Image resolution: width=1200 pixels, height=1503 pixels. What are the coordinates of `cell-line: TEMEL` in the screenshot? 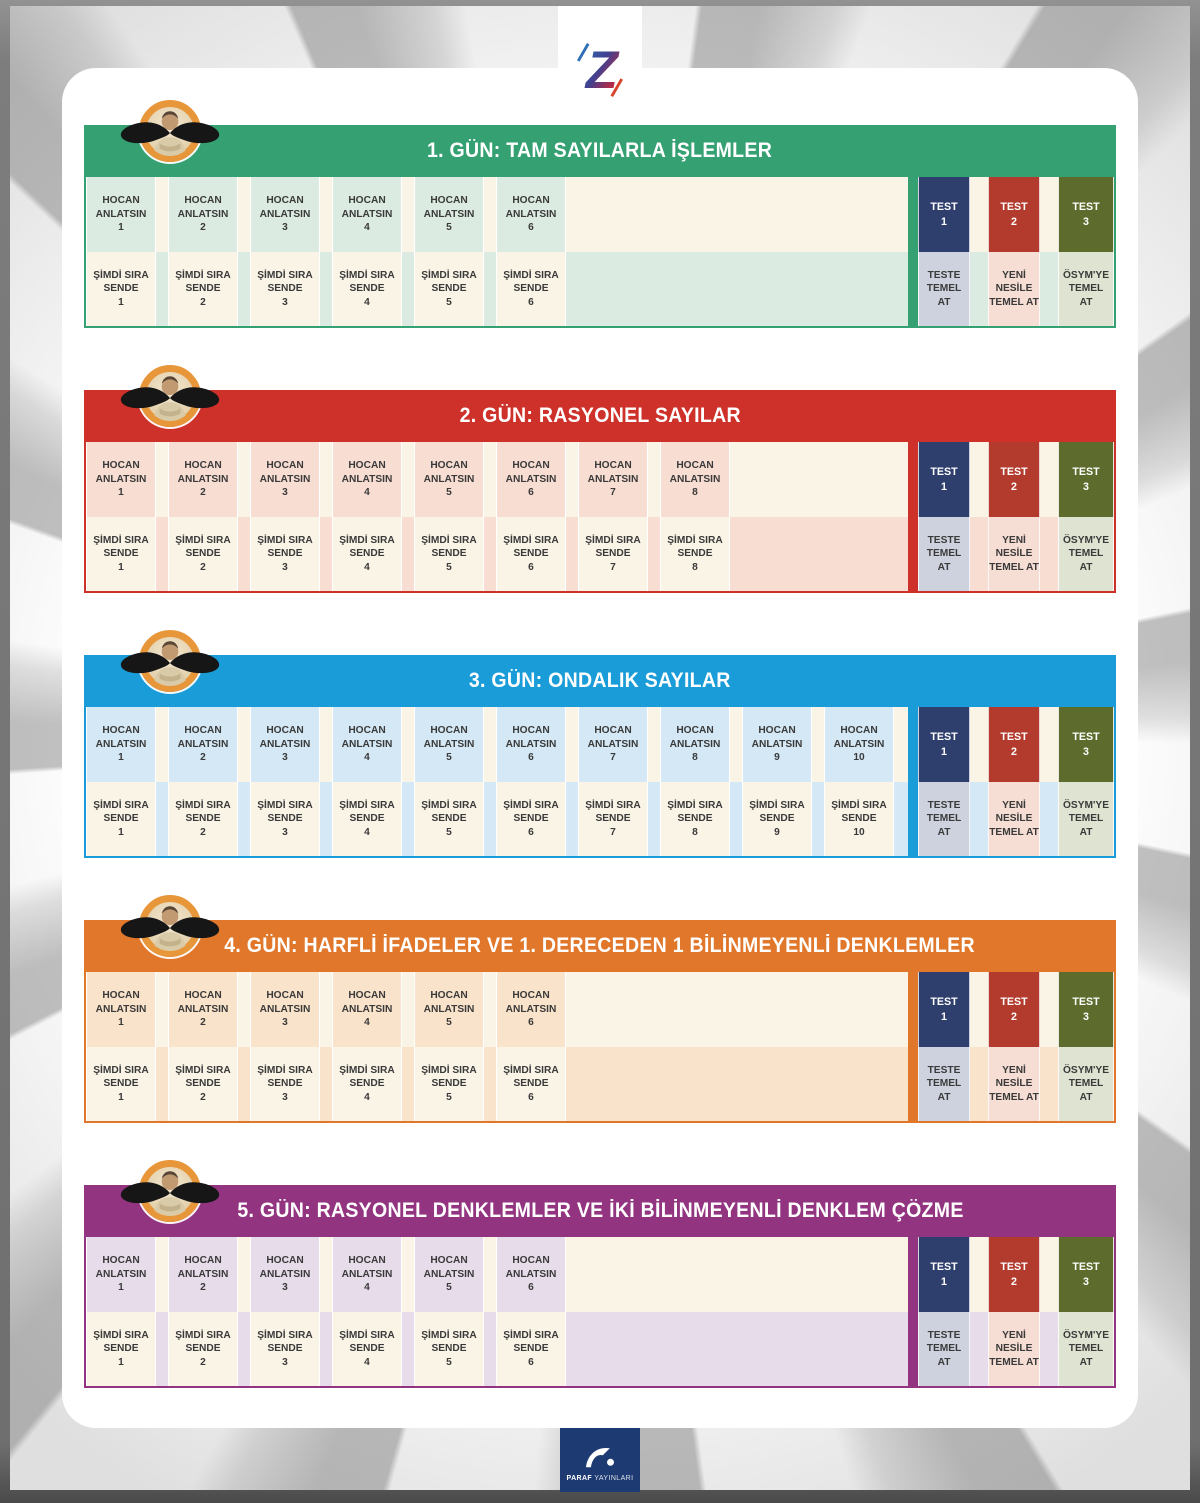 It's located at (1086, 288).